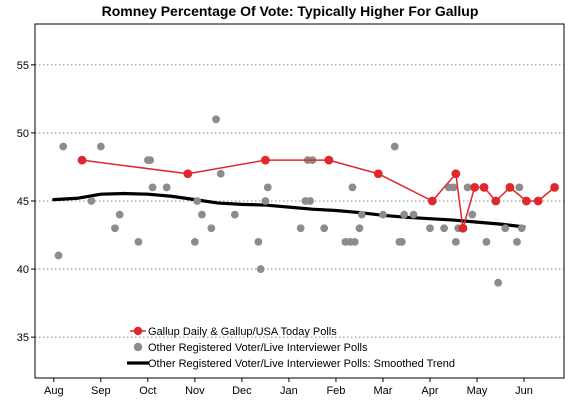 The width and height of the screenshot is (580, 403). I want to click on y-tick-label: 45, so click(23, 202).